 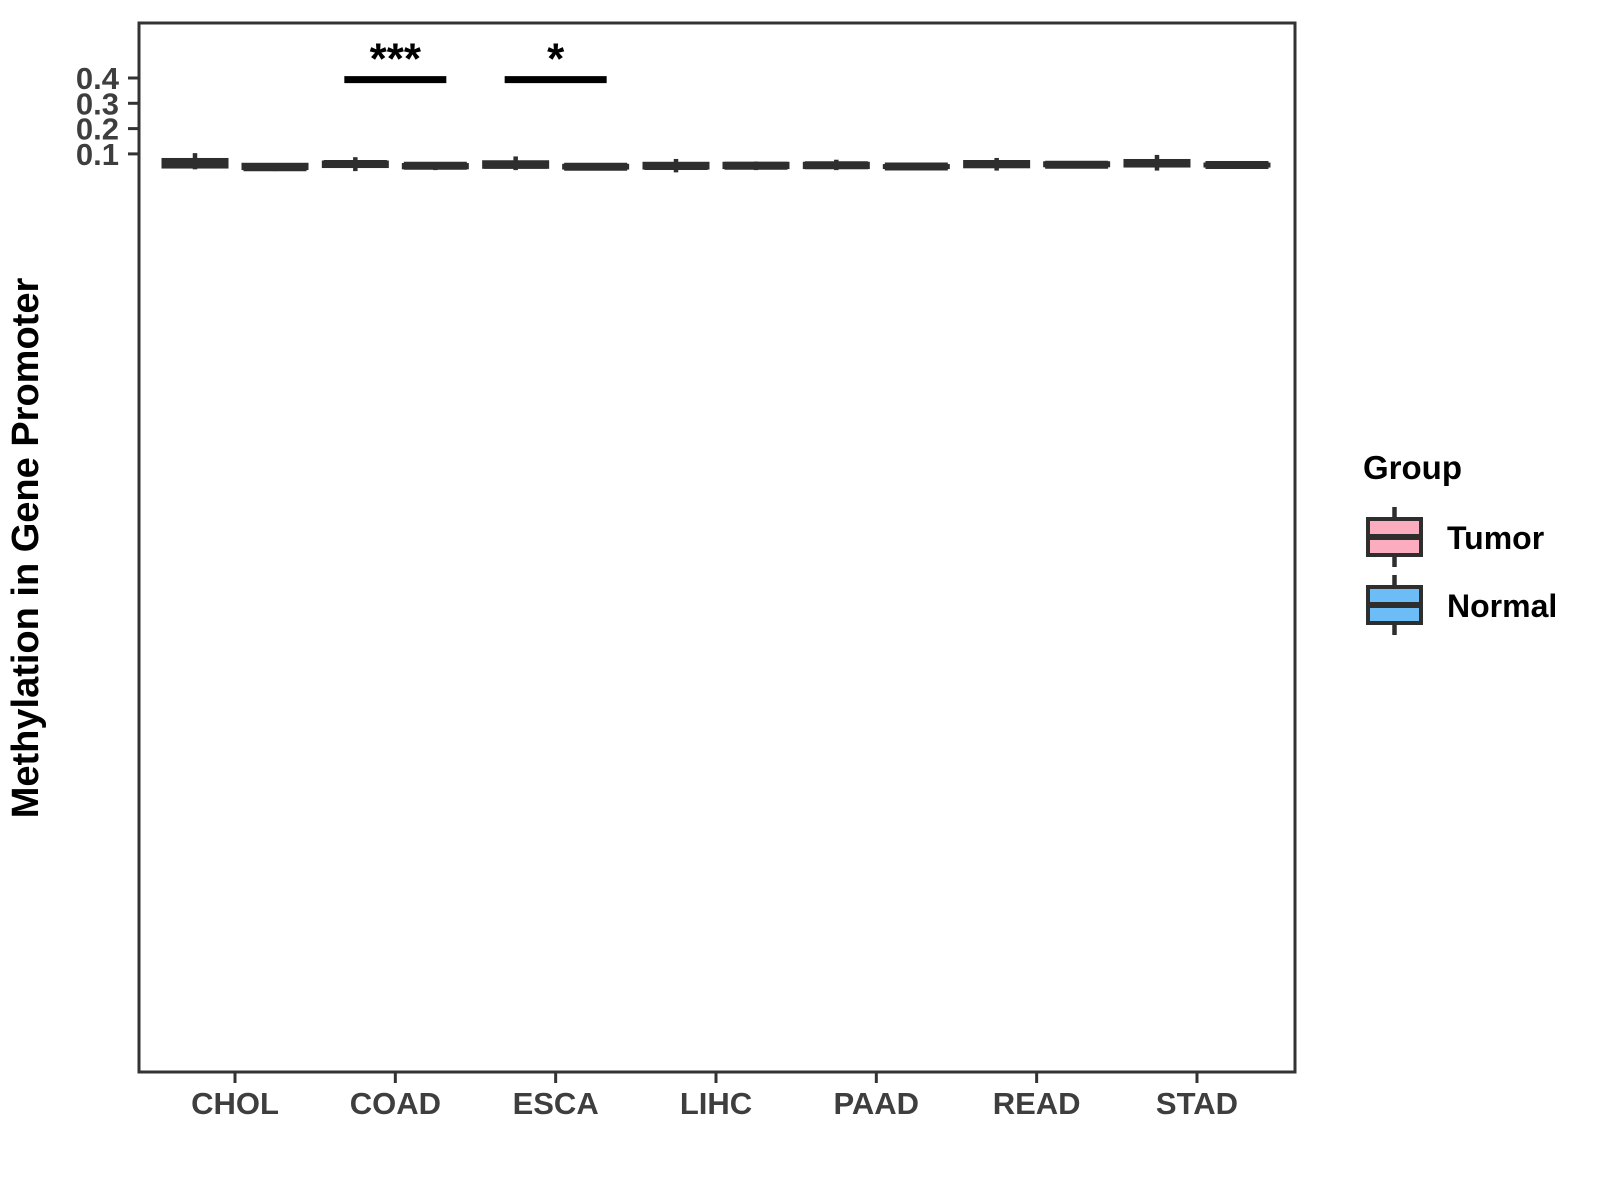 I want to click on x-tick-label-paad: PAAD, so click(x=877, y=1103).